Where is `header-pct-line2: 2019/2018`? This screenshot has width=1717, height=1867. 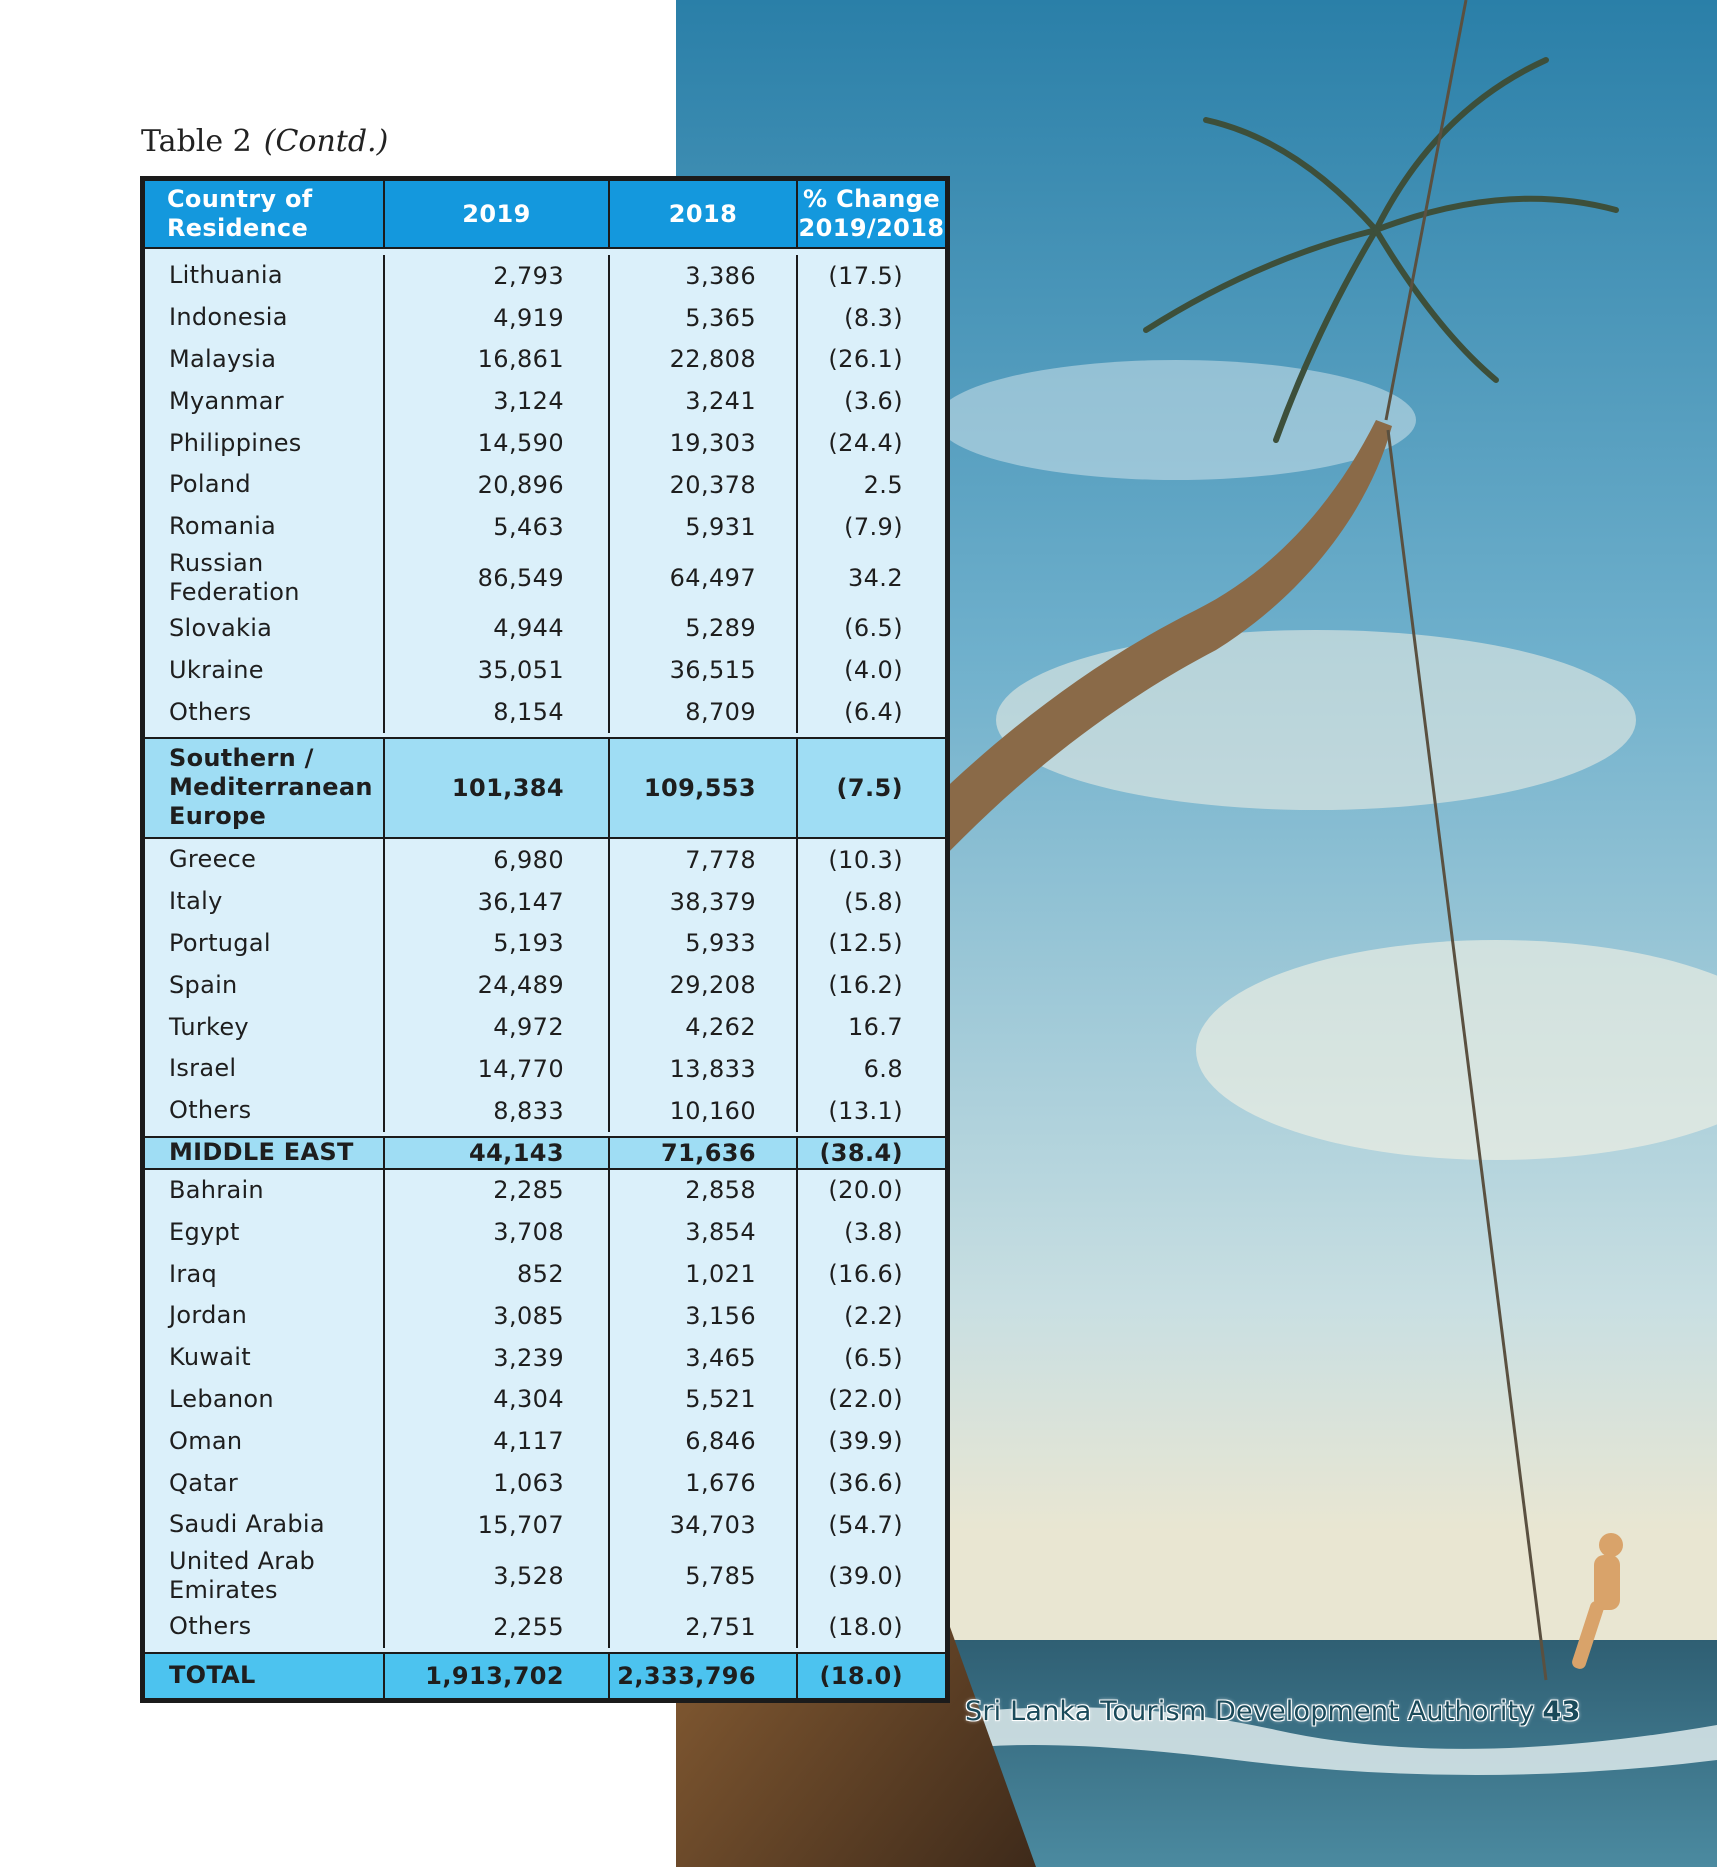 header-pct-line2: 2019/2018 is located at coordinates (871, 228).